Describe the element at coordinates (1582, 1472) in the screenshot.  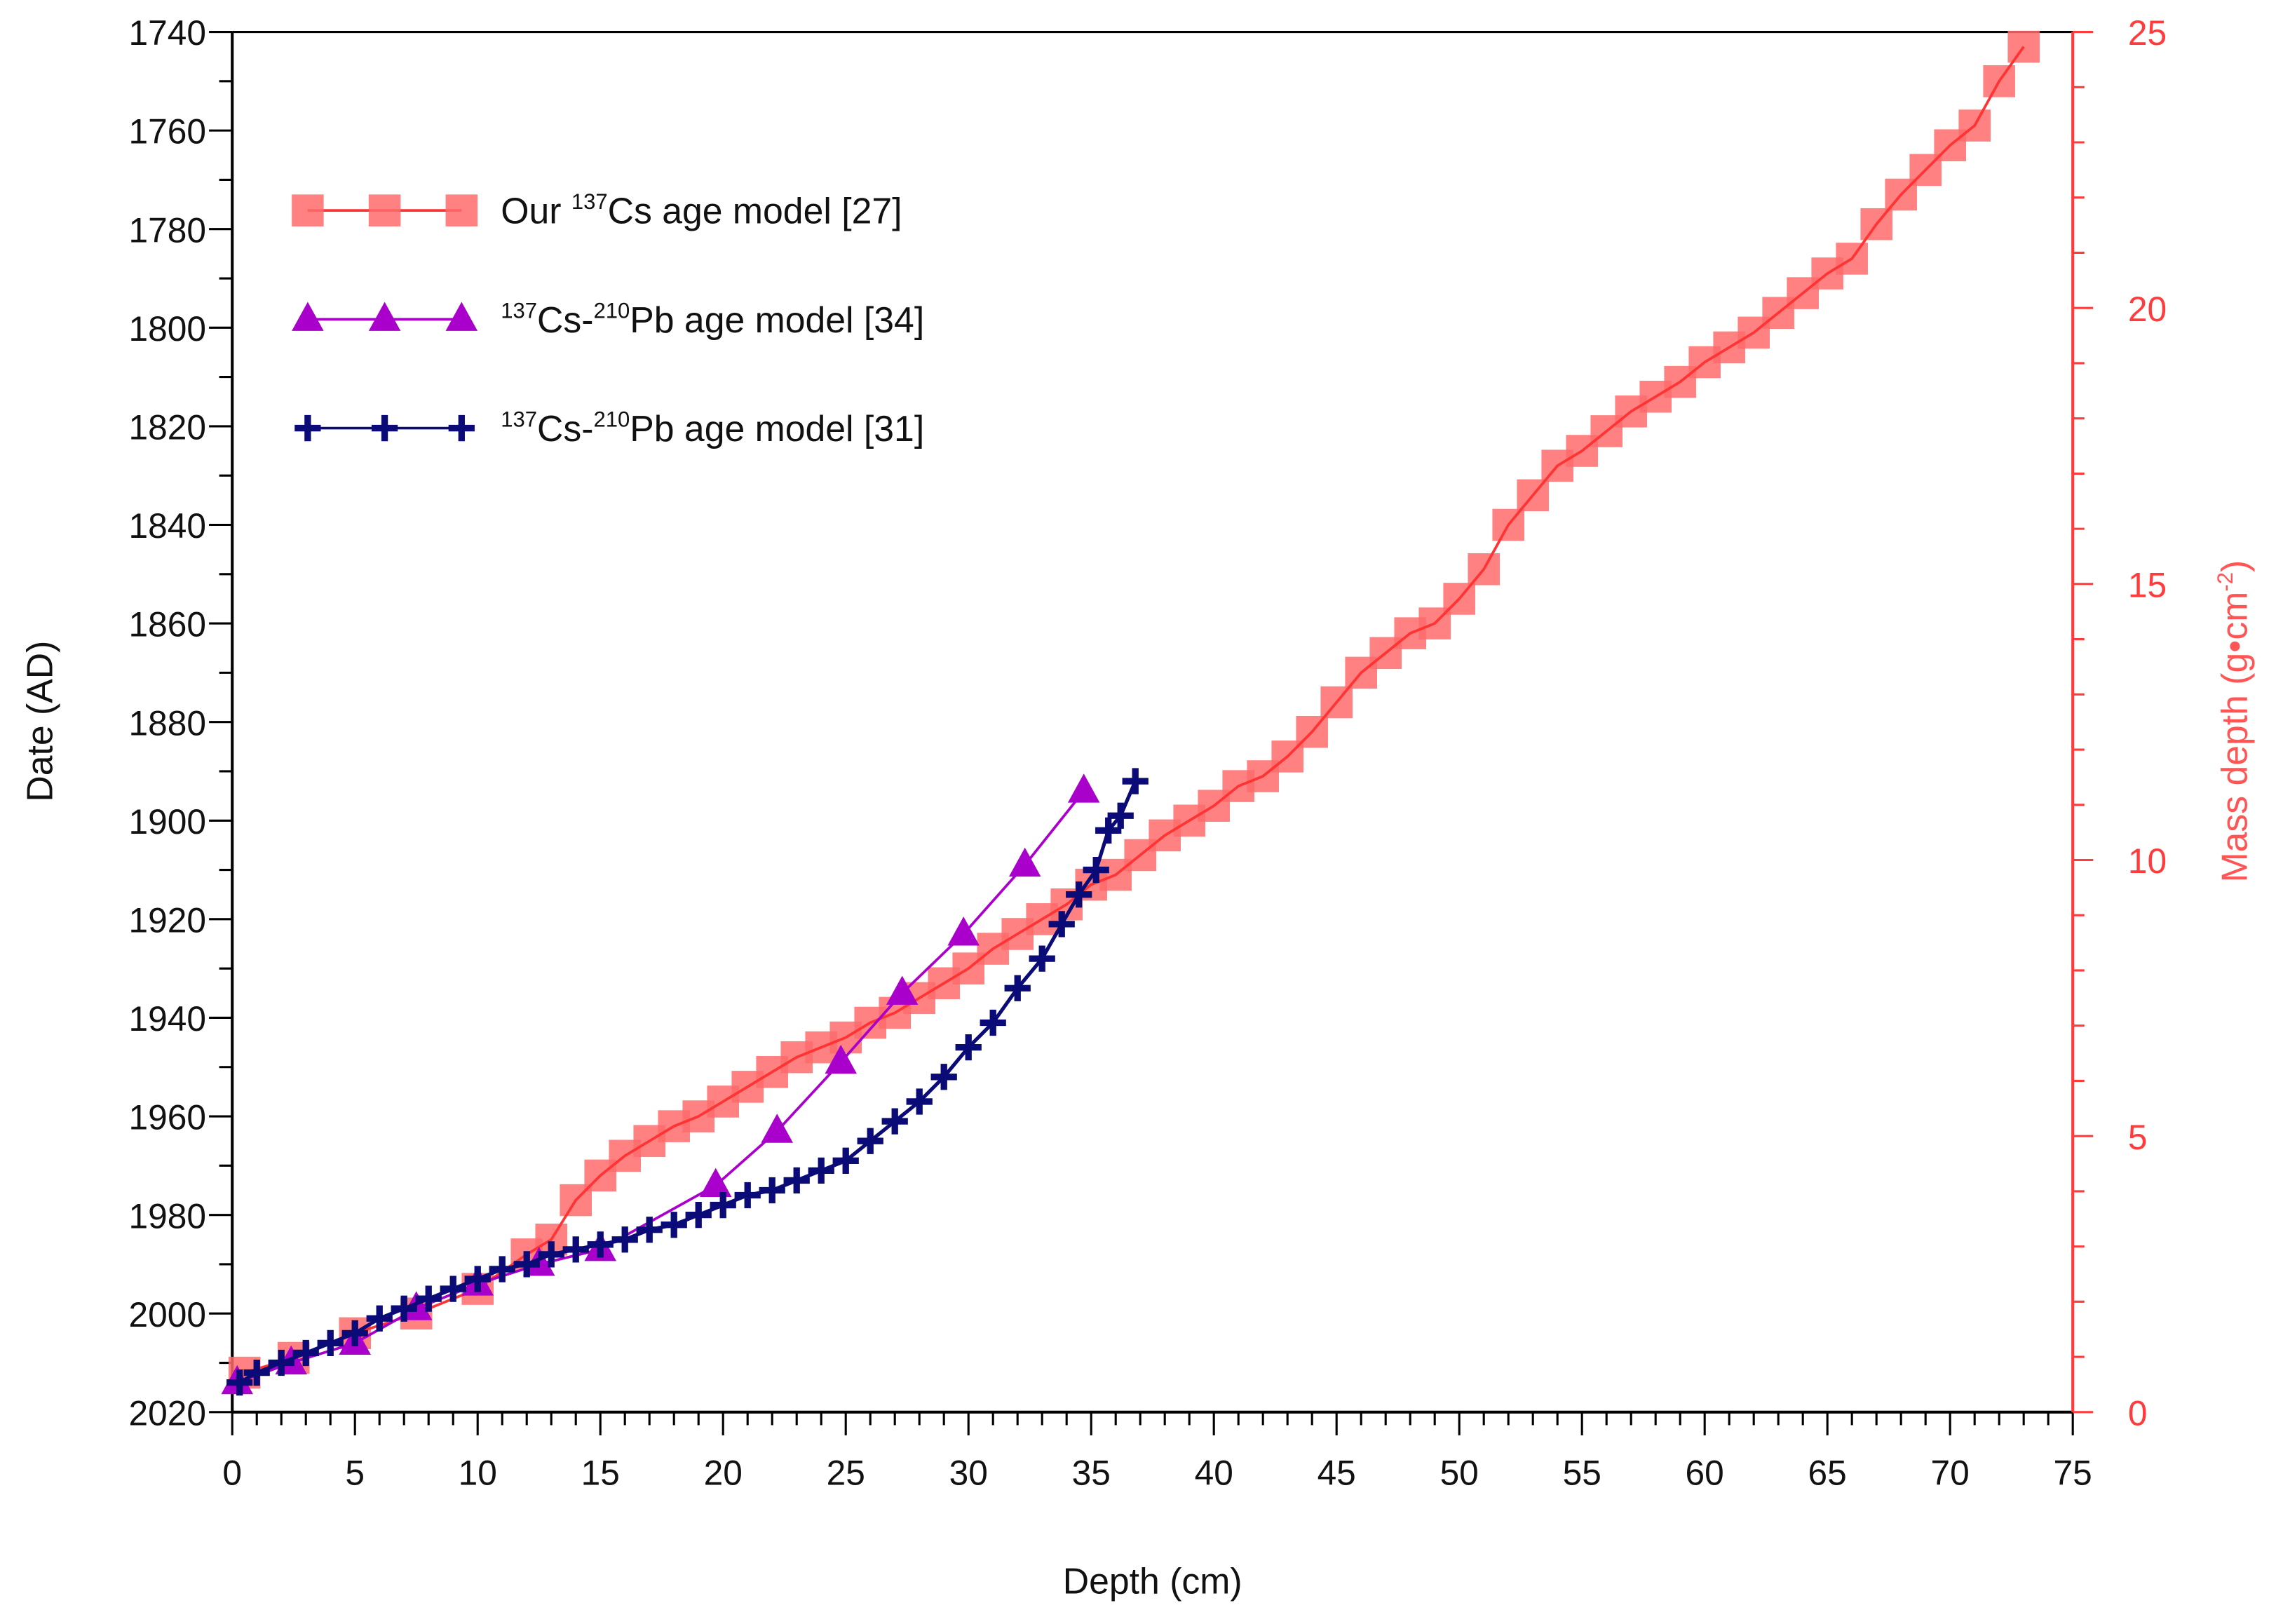
I see `x-tick-label: 55` at that location.